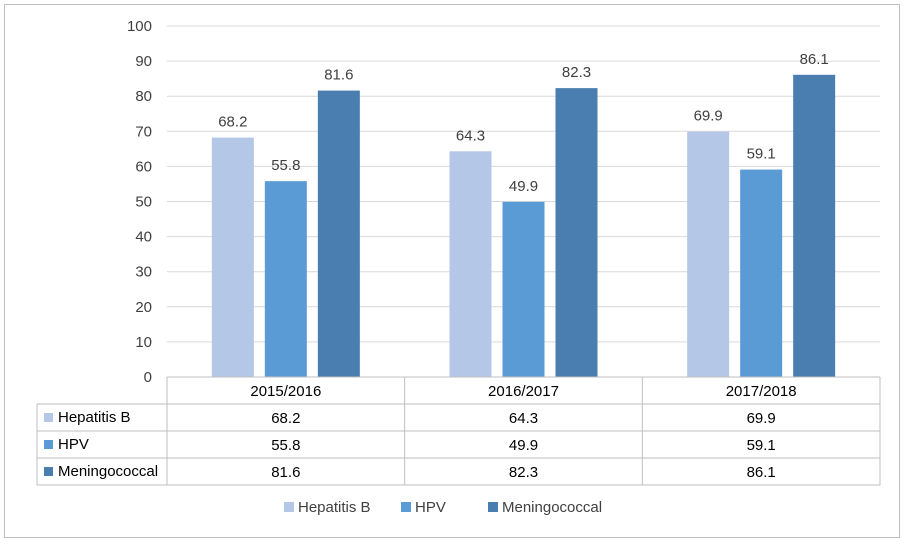 The width and height of the screenshot is (906, 544). Describe the element at coordinates (108, 471) in the screenshot. I see `table-series-label: Meningococcal` at that location.